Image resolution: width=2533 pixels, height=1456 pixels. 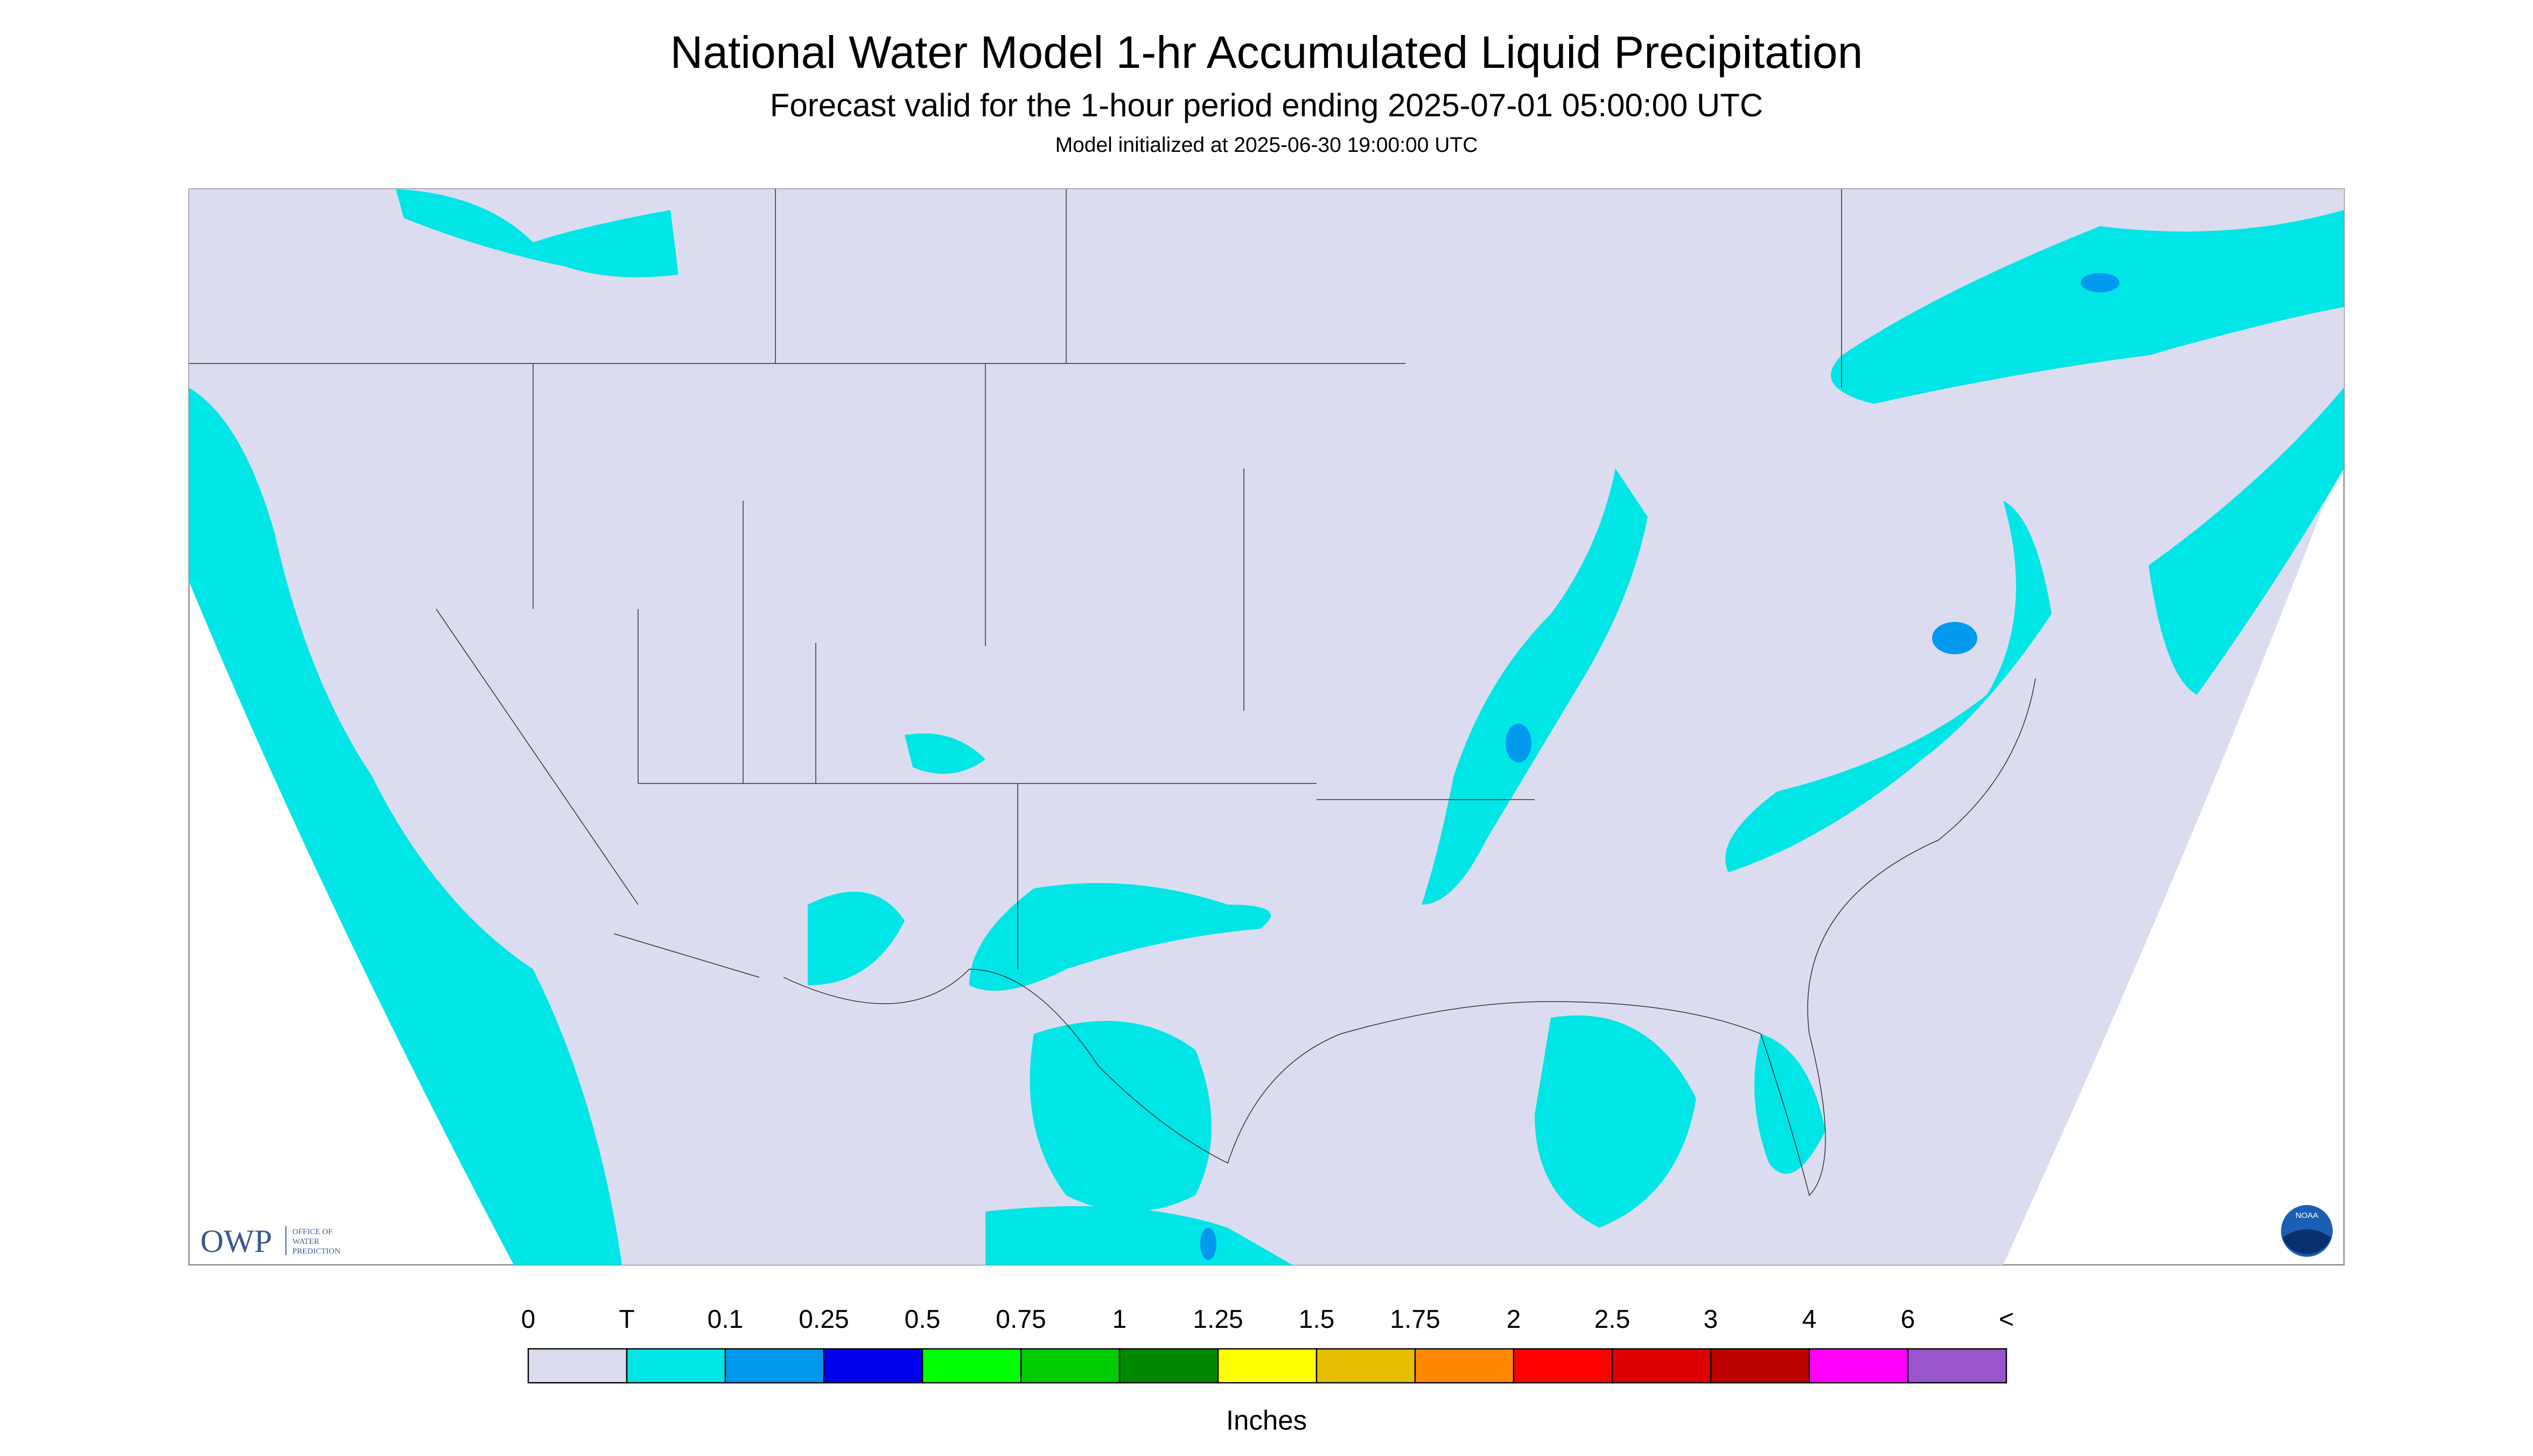 I want to click on noaa-logo: NOAA, so click(x=2307, y=1231).